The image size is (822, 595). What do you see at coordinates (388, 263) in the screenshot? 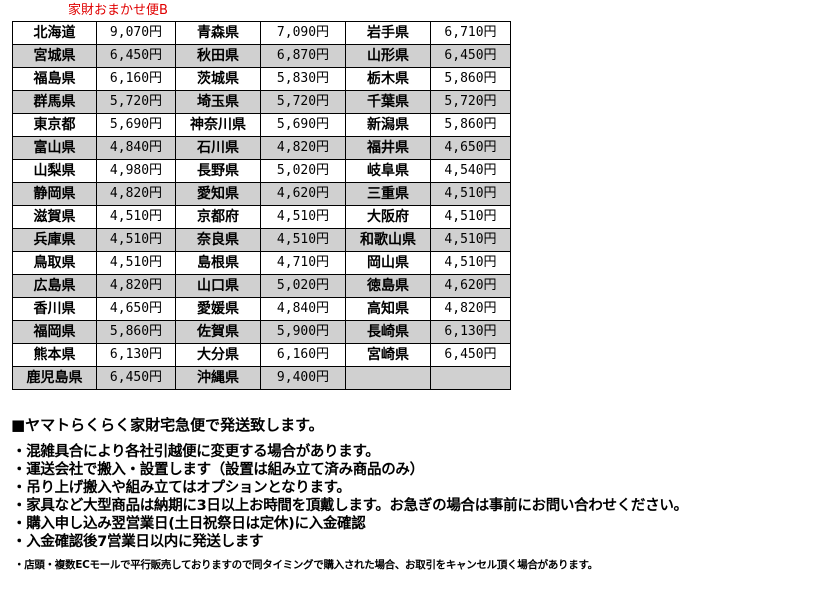
I see `prefecture-cell: 岡山県` at bounding box center [388, 263].